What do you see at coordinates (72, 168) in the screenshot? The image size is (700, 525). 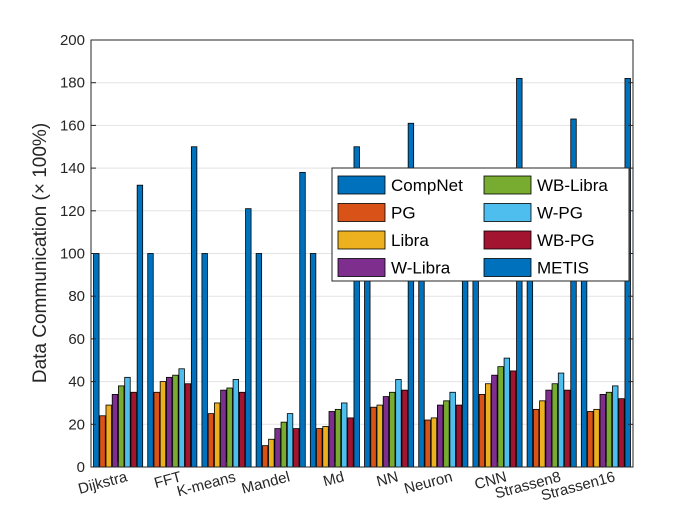 I see `y-tick-label: 140` at bounding box center [72, 168].